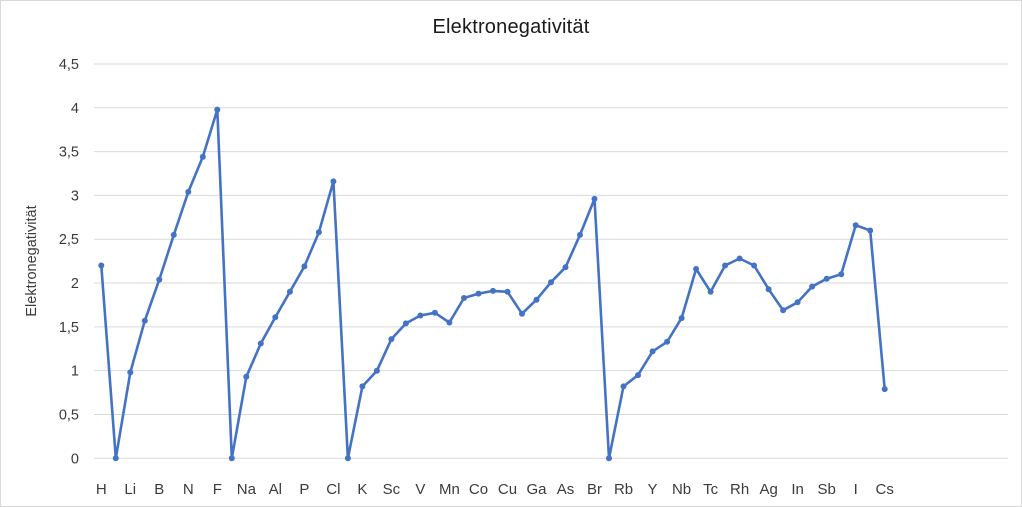  Describe the element at coordinates (623, 489) in the screenshot. I see `x-tick-label: Rb` at that location.